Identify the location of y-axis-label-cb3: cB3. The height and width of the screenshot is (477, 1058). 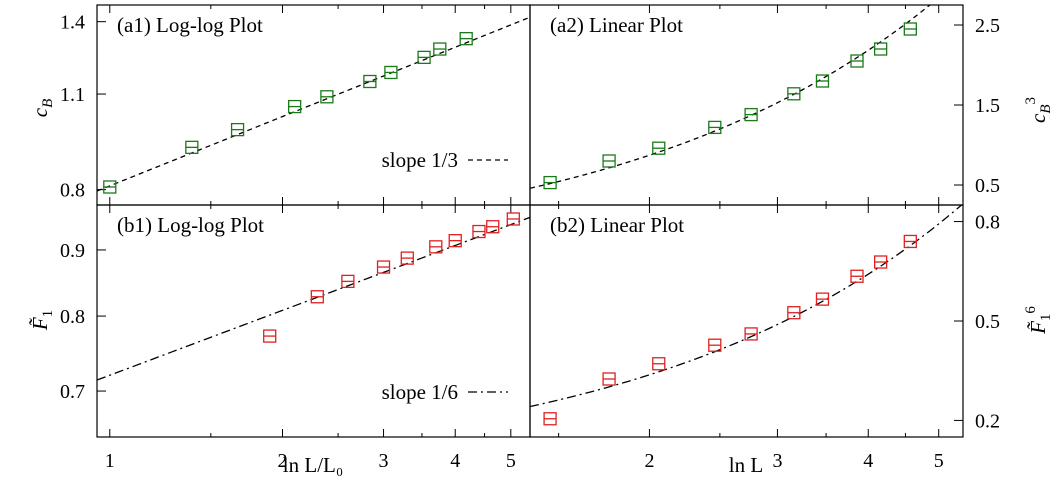
(1038, 110).